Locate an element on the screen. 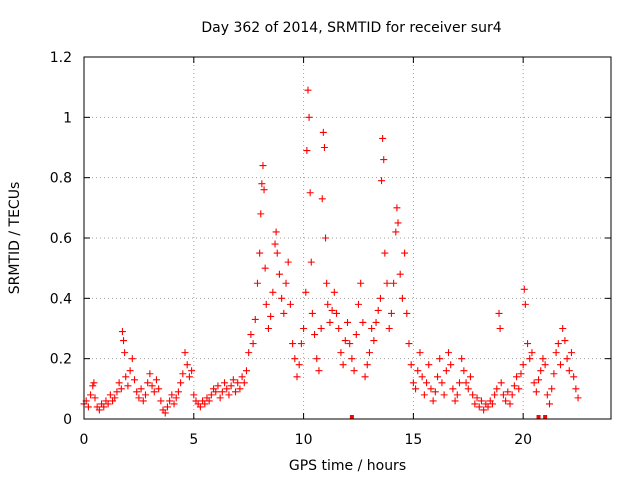  y-tick-labels: 0 0.2 0.4 0.6 0.8 1 1.2 is located at coordinates (61, 239).